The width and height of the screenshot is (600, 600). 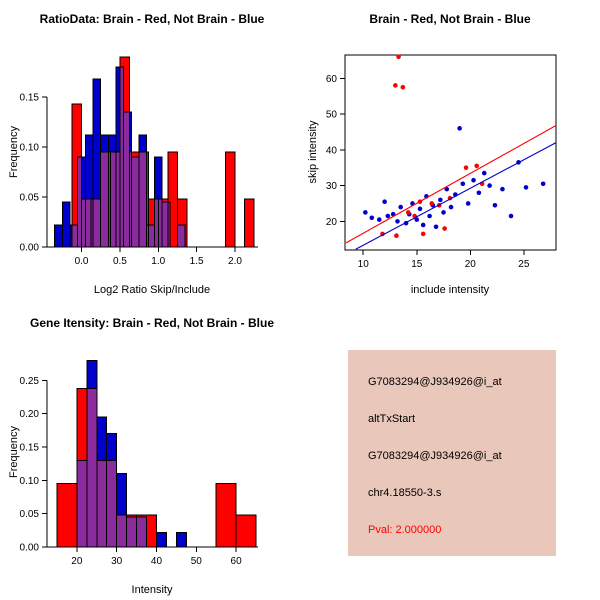 What do you see at coordinates (364, 264) in the screenshot?
I see `svg-text: 10` at bounding box center [364, 264].